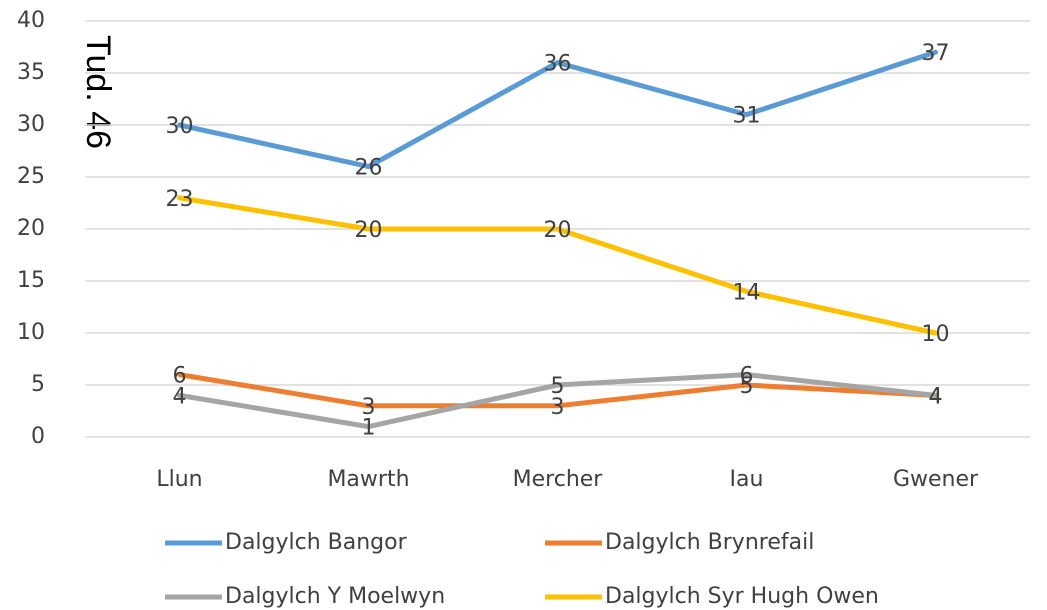 This screenshot has width=1047, height=610. I want to click on x-tick-label: Llun, so click(179, 479).